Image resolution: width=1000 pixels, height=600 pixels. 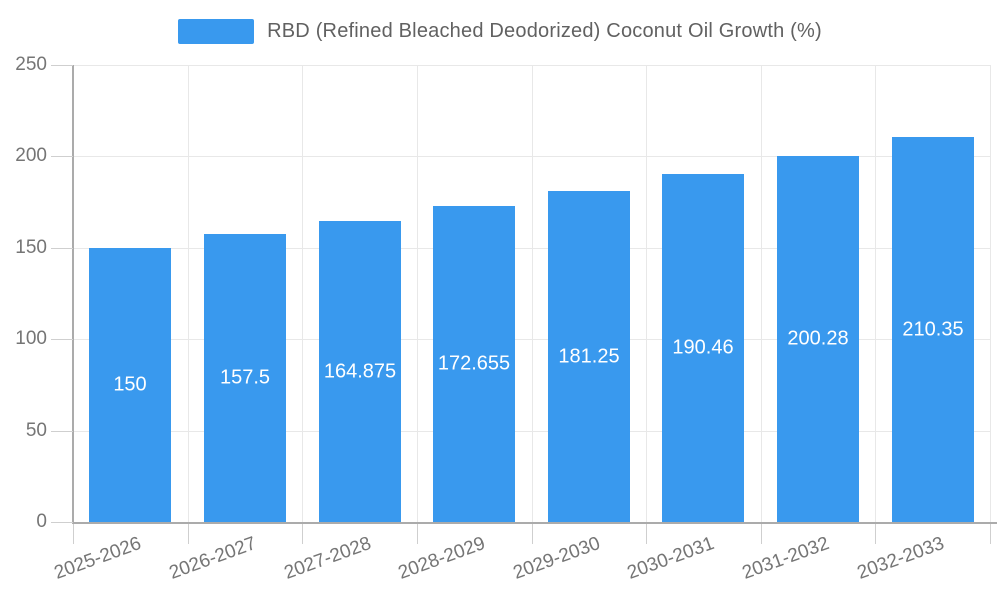 I want to click on bar: 181.25, so click(x=589, y=356).